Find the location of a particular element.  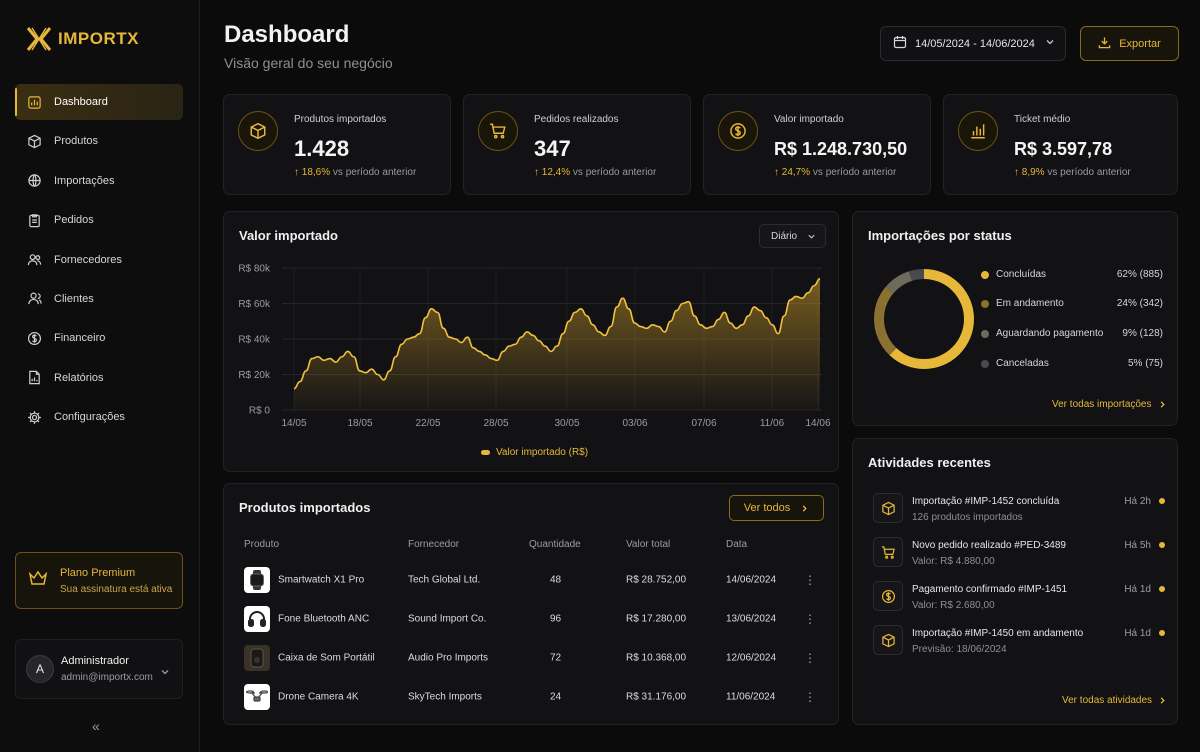

status-label: Em andamento is located at coordinates (1030, 303).